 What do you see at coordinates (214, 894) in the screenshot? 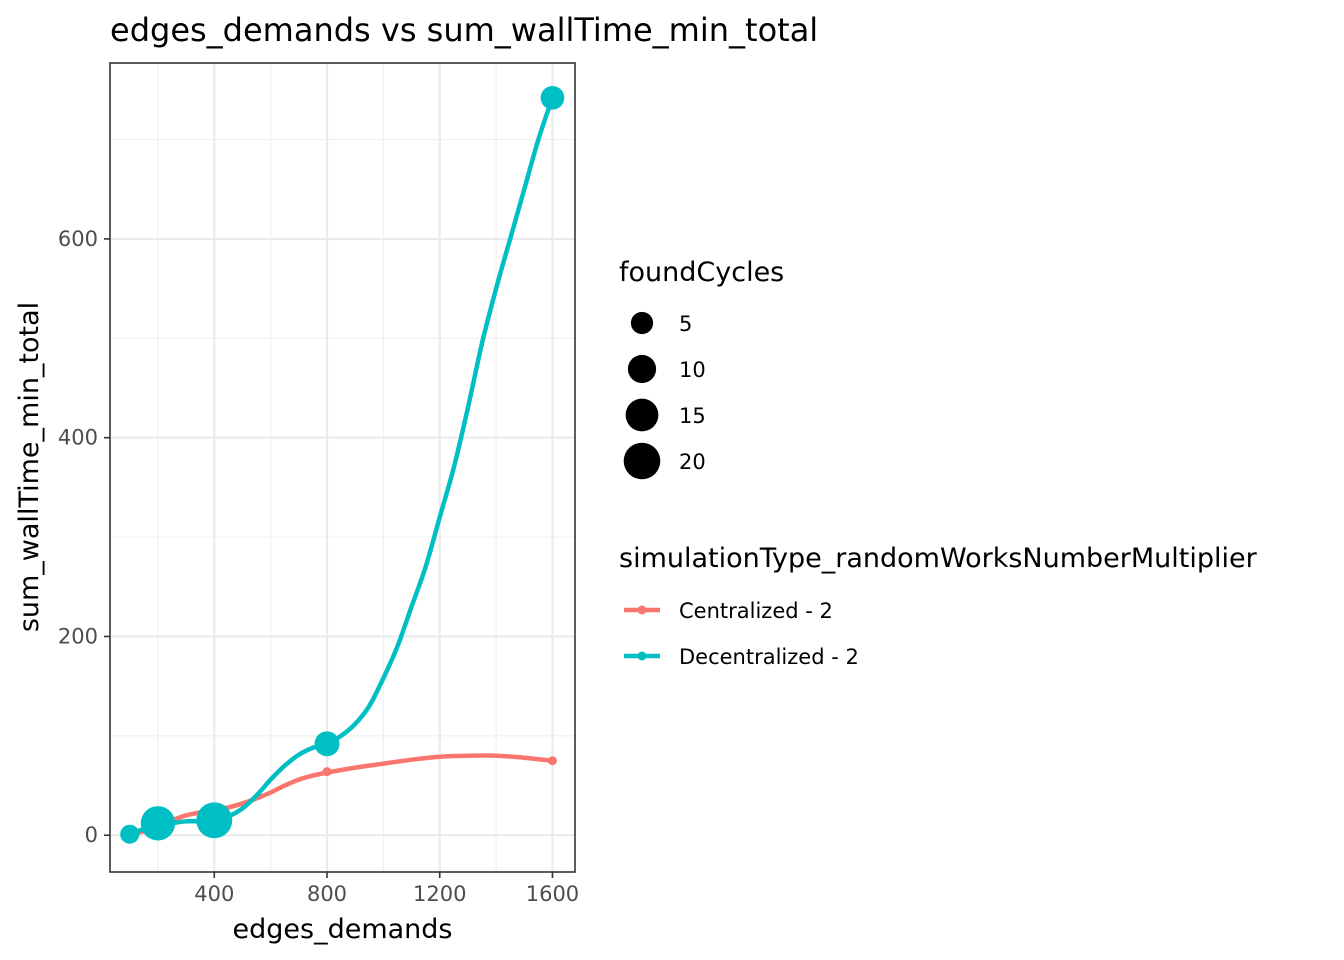
I see `x-tick-label: 400` at bounding box center [214, 894].